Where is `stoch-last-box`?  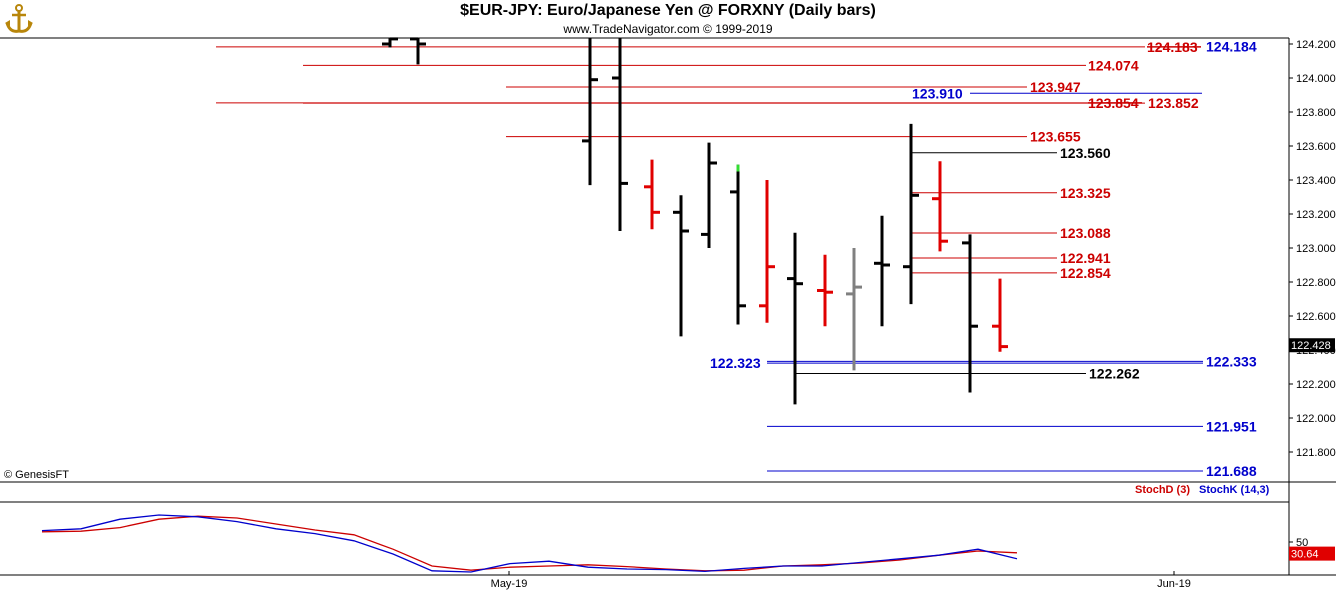 stoch-last-box is located at coordinates (1312, 553).